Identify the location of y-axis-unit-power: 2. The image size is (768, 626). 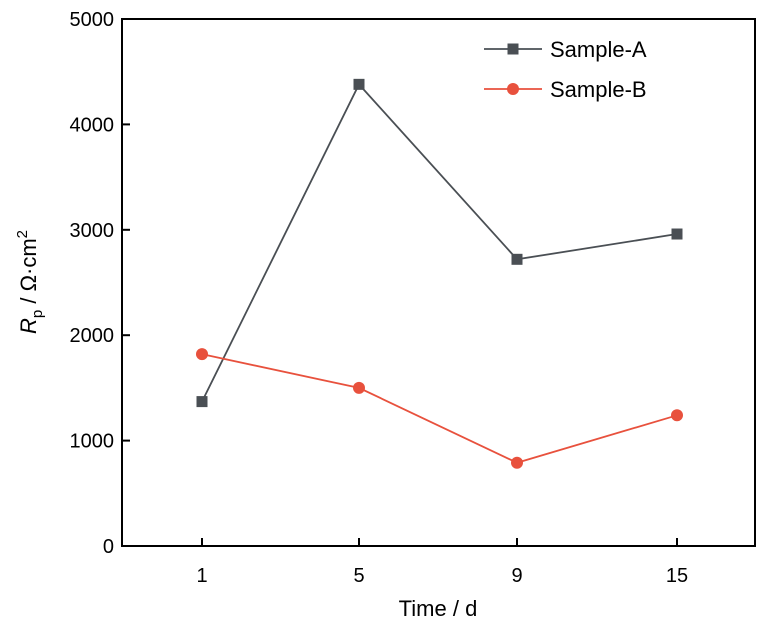
(22, 234).